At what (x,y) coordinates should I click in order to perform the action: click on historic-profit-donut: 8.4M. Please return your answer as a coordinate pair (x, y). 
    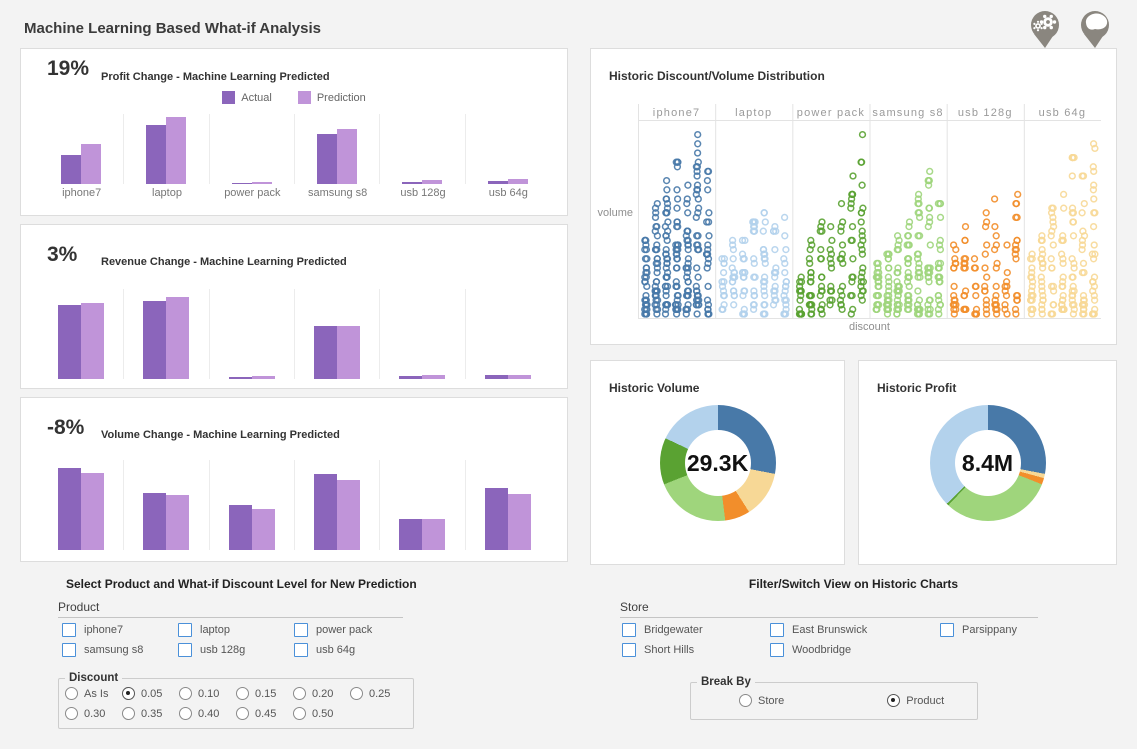
    Looking at the image, I should click on (987, 463).